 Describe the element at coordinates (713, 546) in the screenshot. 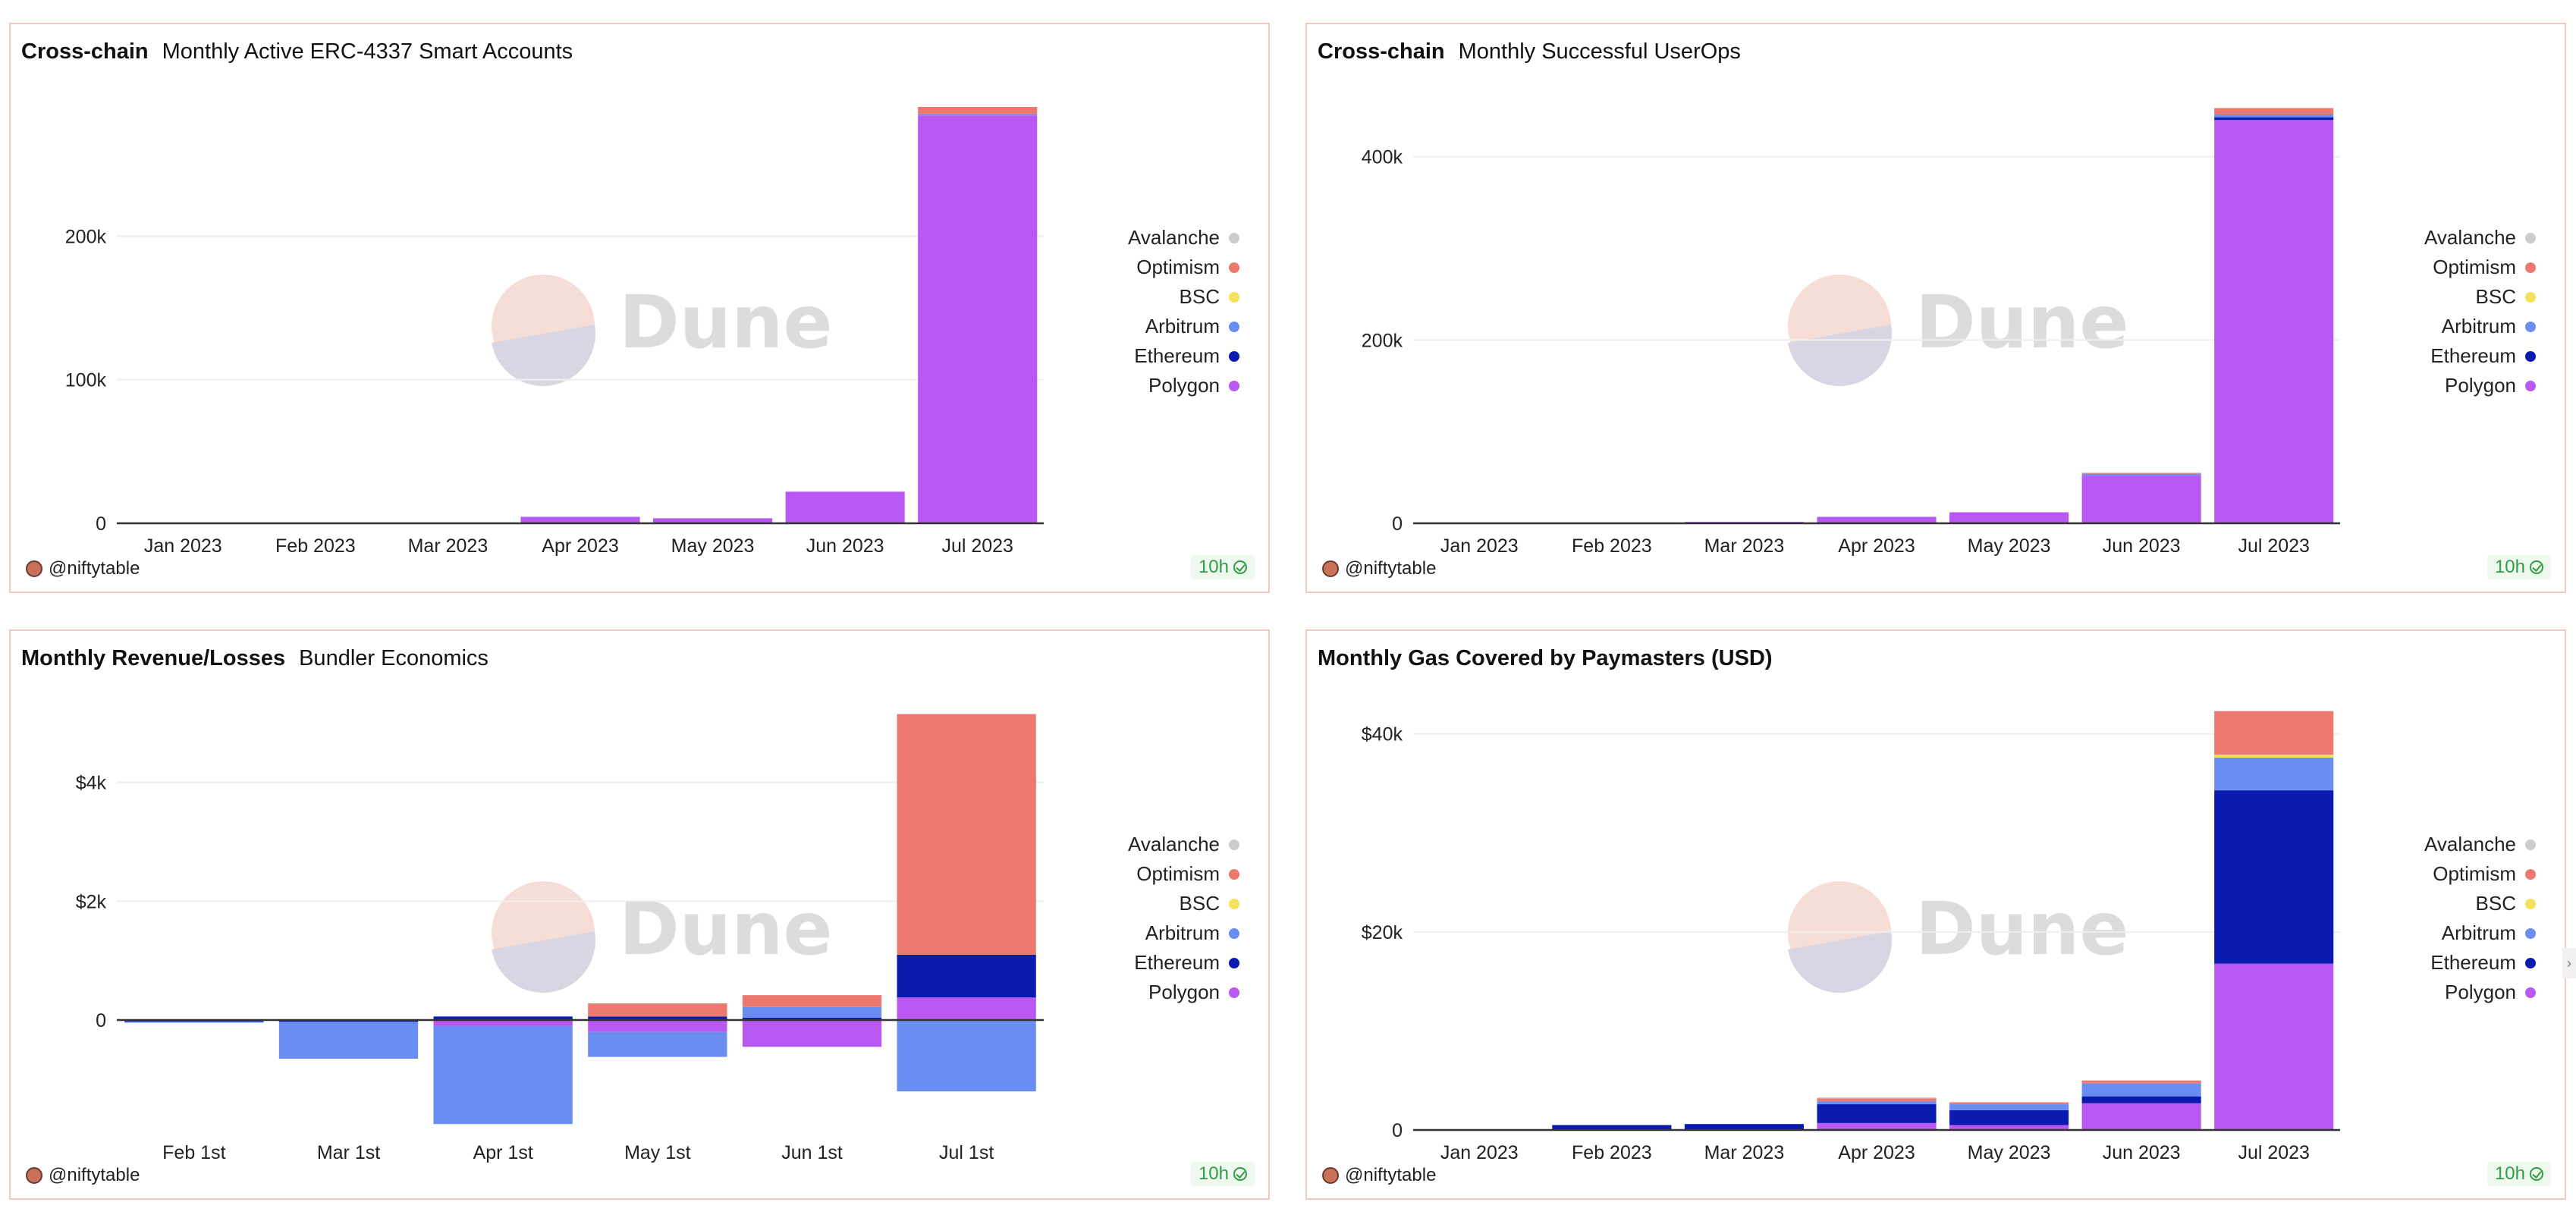

I see `x-tick-label: May 2023` at that location.